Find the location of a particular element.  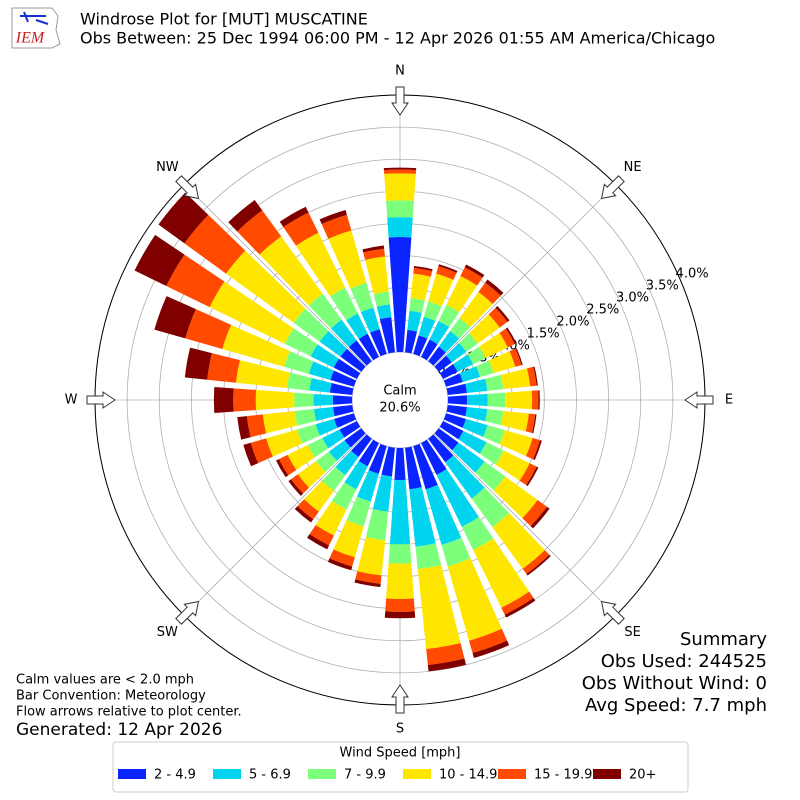

compass-label: SE is located at coordinates (632, 632).